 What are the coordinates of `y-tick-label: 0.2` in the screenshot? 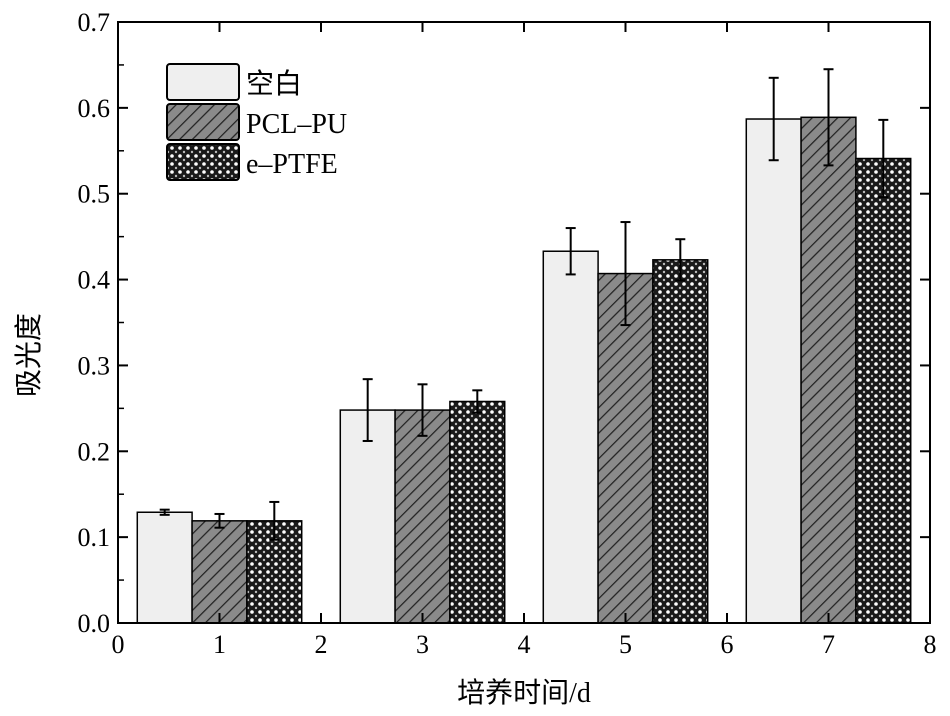 It's located at (94, 451).